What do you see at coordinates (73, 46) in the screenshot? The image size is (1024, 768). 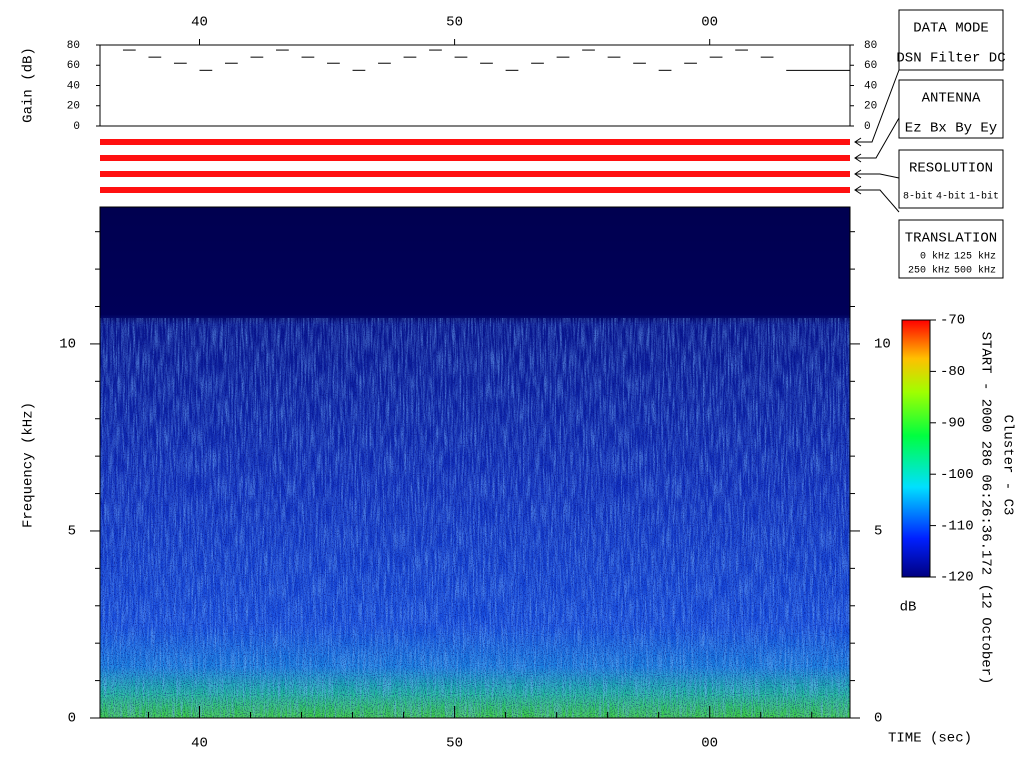 I see `y-tick-label: 80` at bounding box center [73, 46].